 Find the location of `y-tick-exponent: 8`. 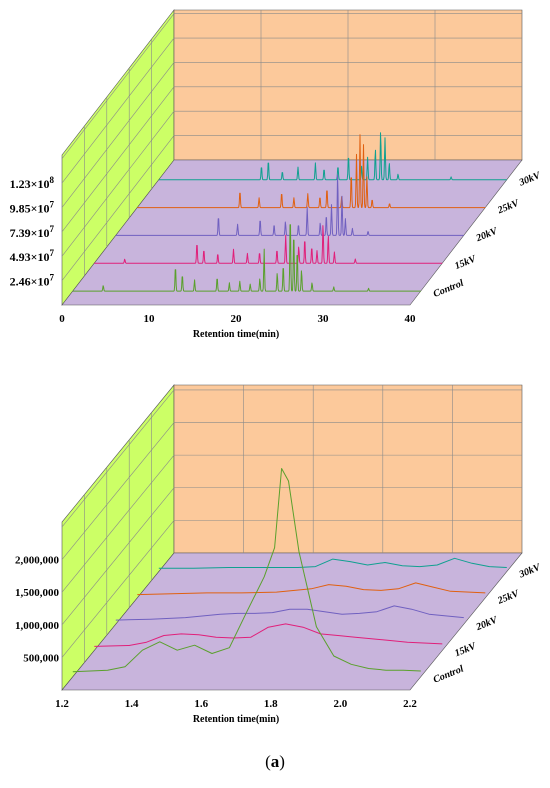

y-tick-exponent: 8 is located at coordinates (52, 180).